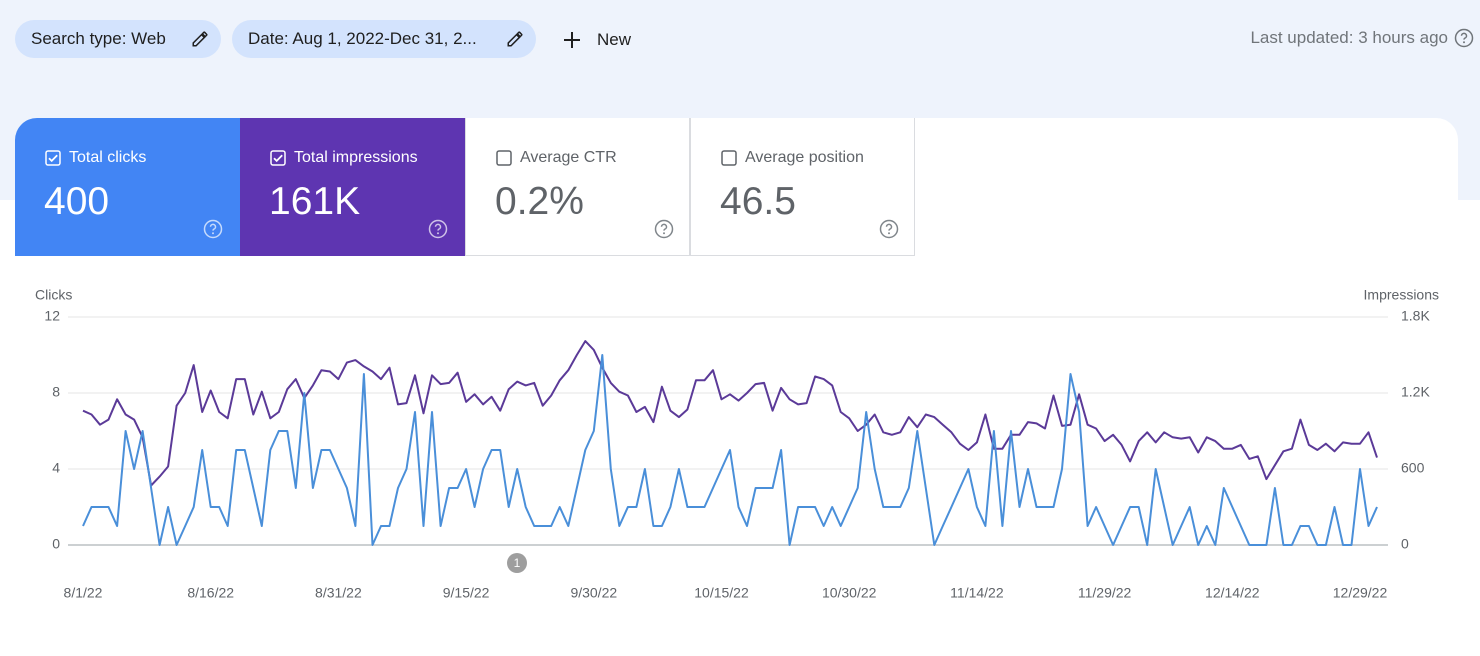  What do you see at coordinates (1415, 316) in the screenshot?
I see `y2-tick-label: 1.8K` at bounding box center [1415, 316].